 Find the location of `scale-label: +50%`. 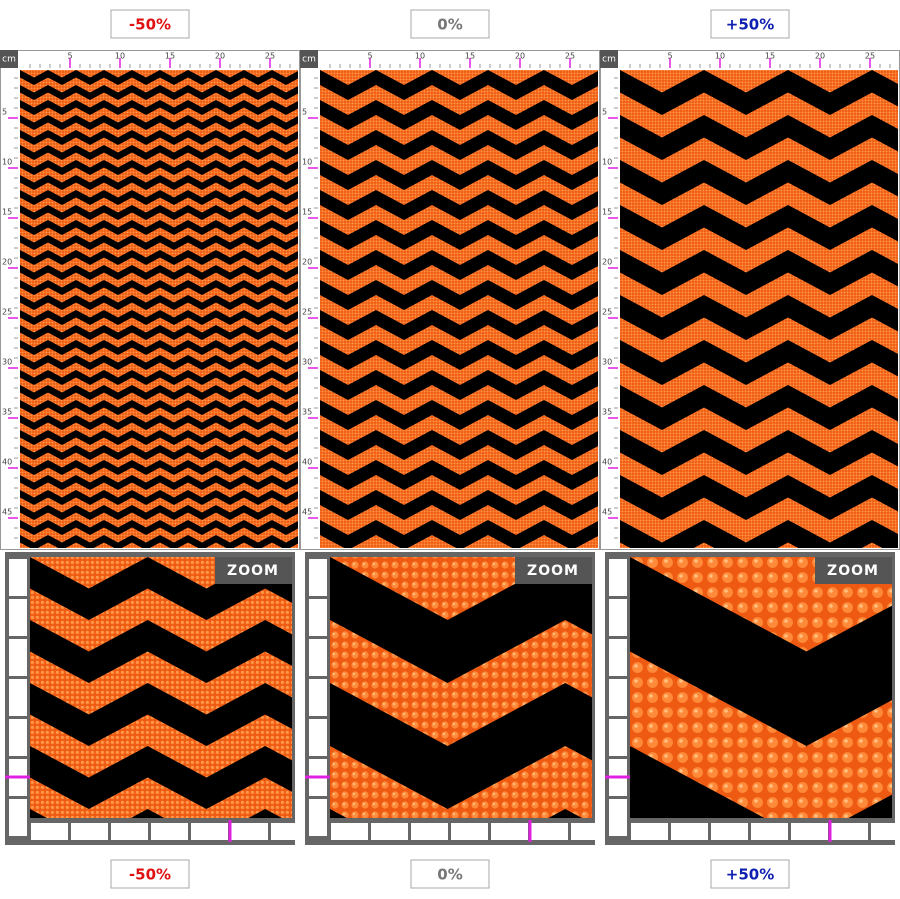

scale-label: +50% is located at coordinates (750, 25).